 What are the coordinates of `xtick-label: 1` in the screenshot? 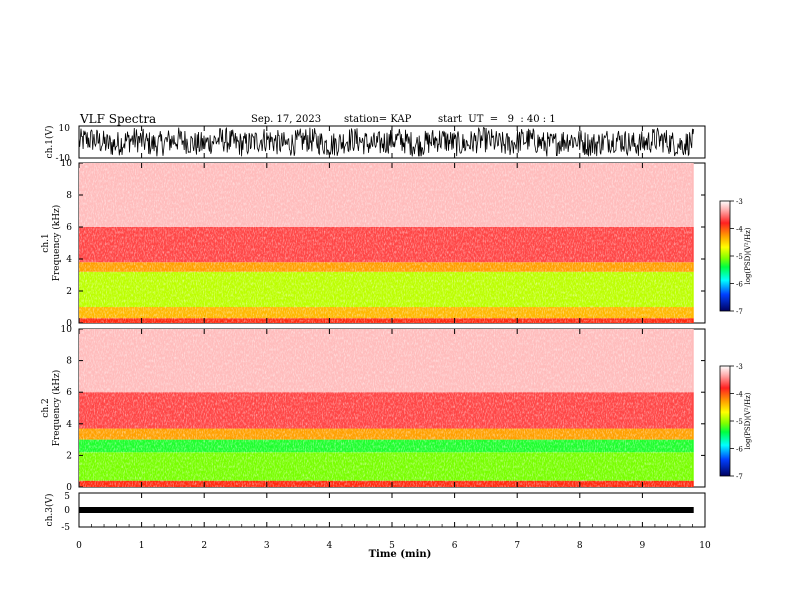 It's located at (142, 546).